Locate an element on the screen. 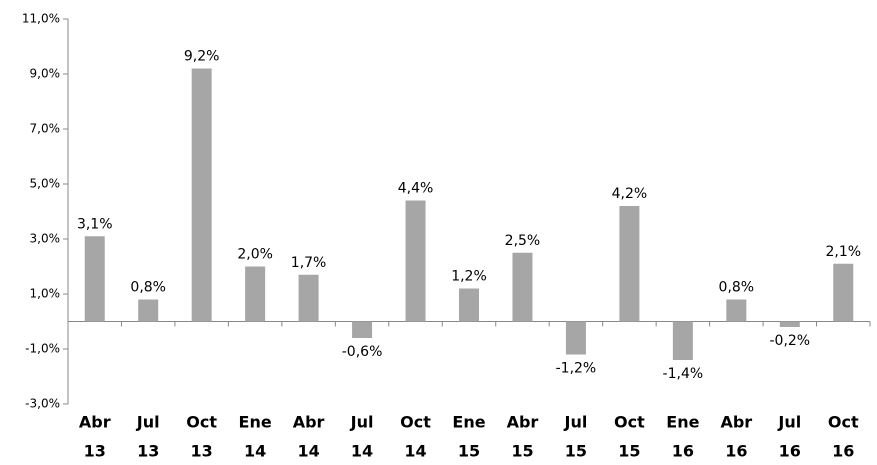 This screenshot has height=465, width=877. value-label: 4,4% is located at coordinates (416, 189).